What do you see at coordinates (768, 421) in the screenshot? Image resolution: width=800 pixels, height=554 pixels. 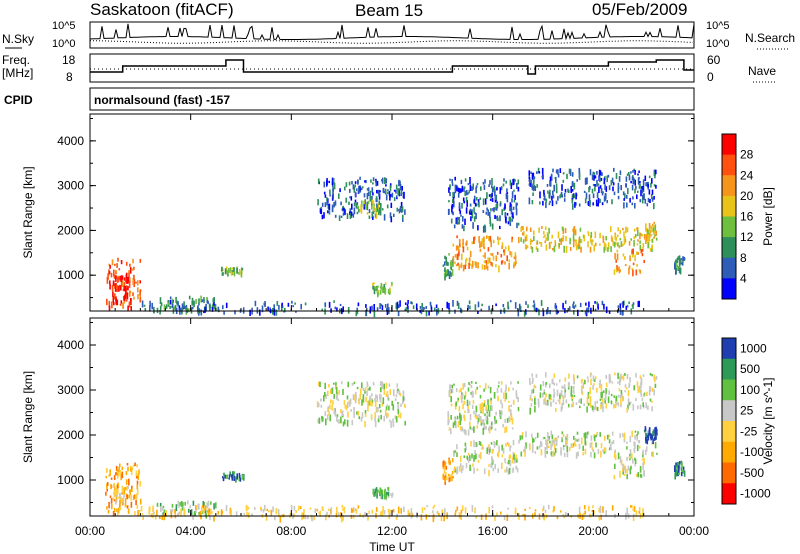 I see `colorbar-label: Velocity [m s^-1]` at bounding box center [768, 421].